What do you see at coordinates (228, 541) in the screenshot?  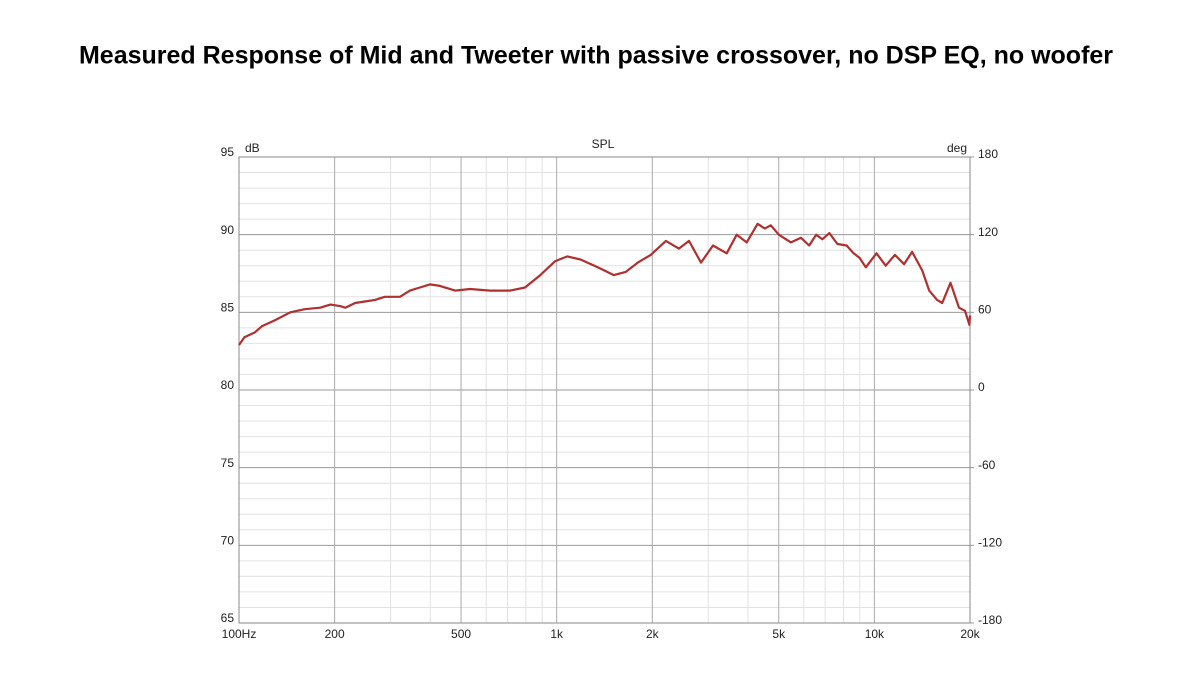 I see `y-tick-label: 70` at bounding box center [228, 541].